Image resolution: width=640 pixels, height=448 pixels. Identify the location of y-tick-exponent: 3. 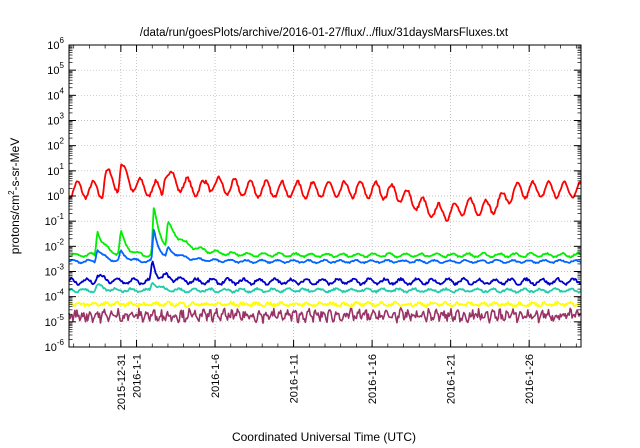
(62, 116).